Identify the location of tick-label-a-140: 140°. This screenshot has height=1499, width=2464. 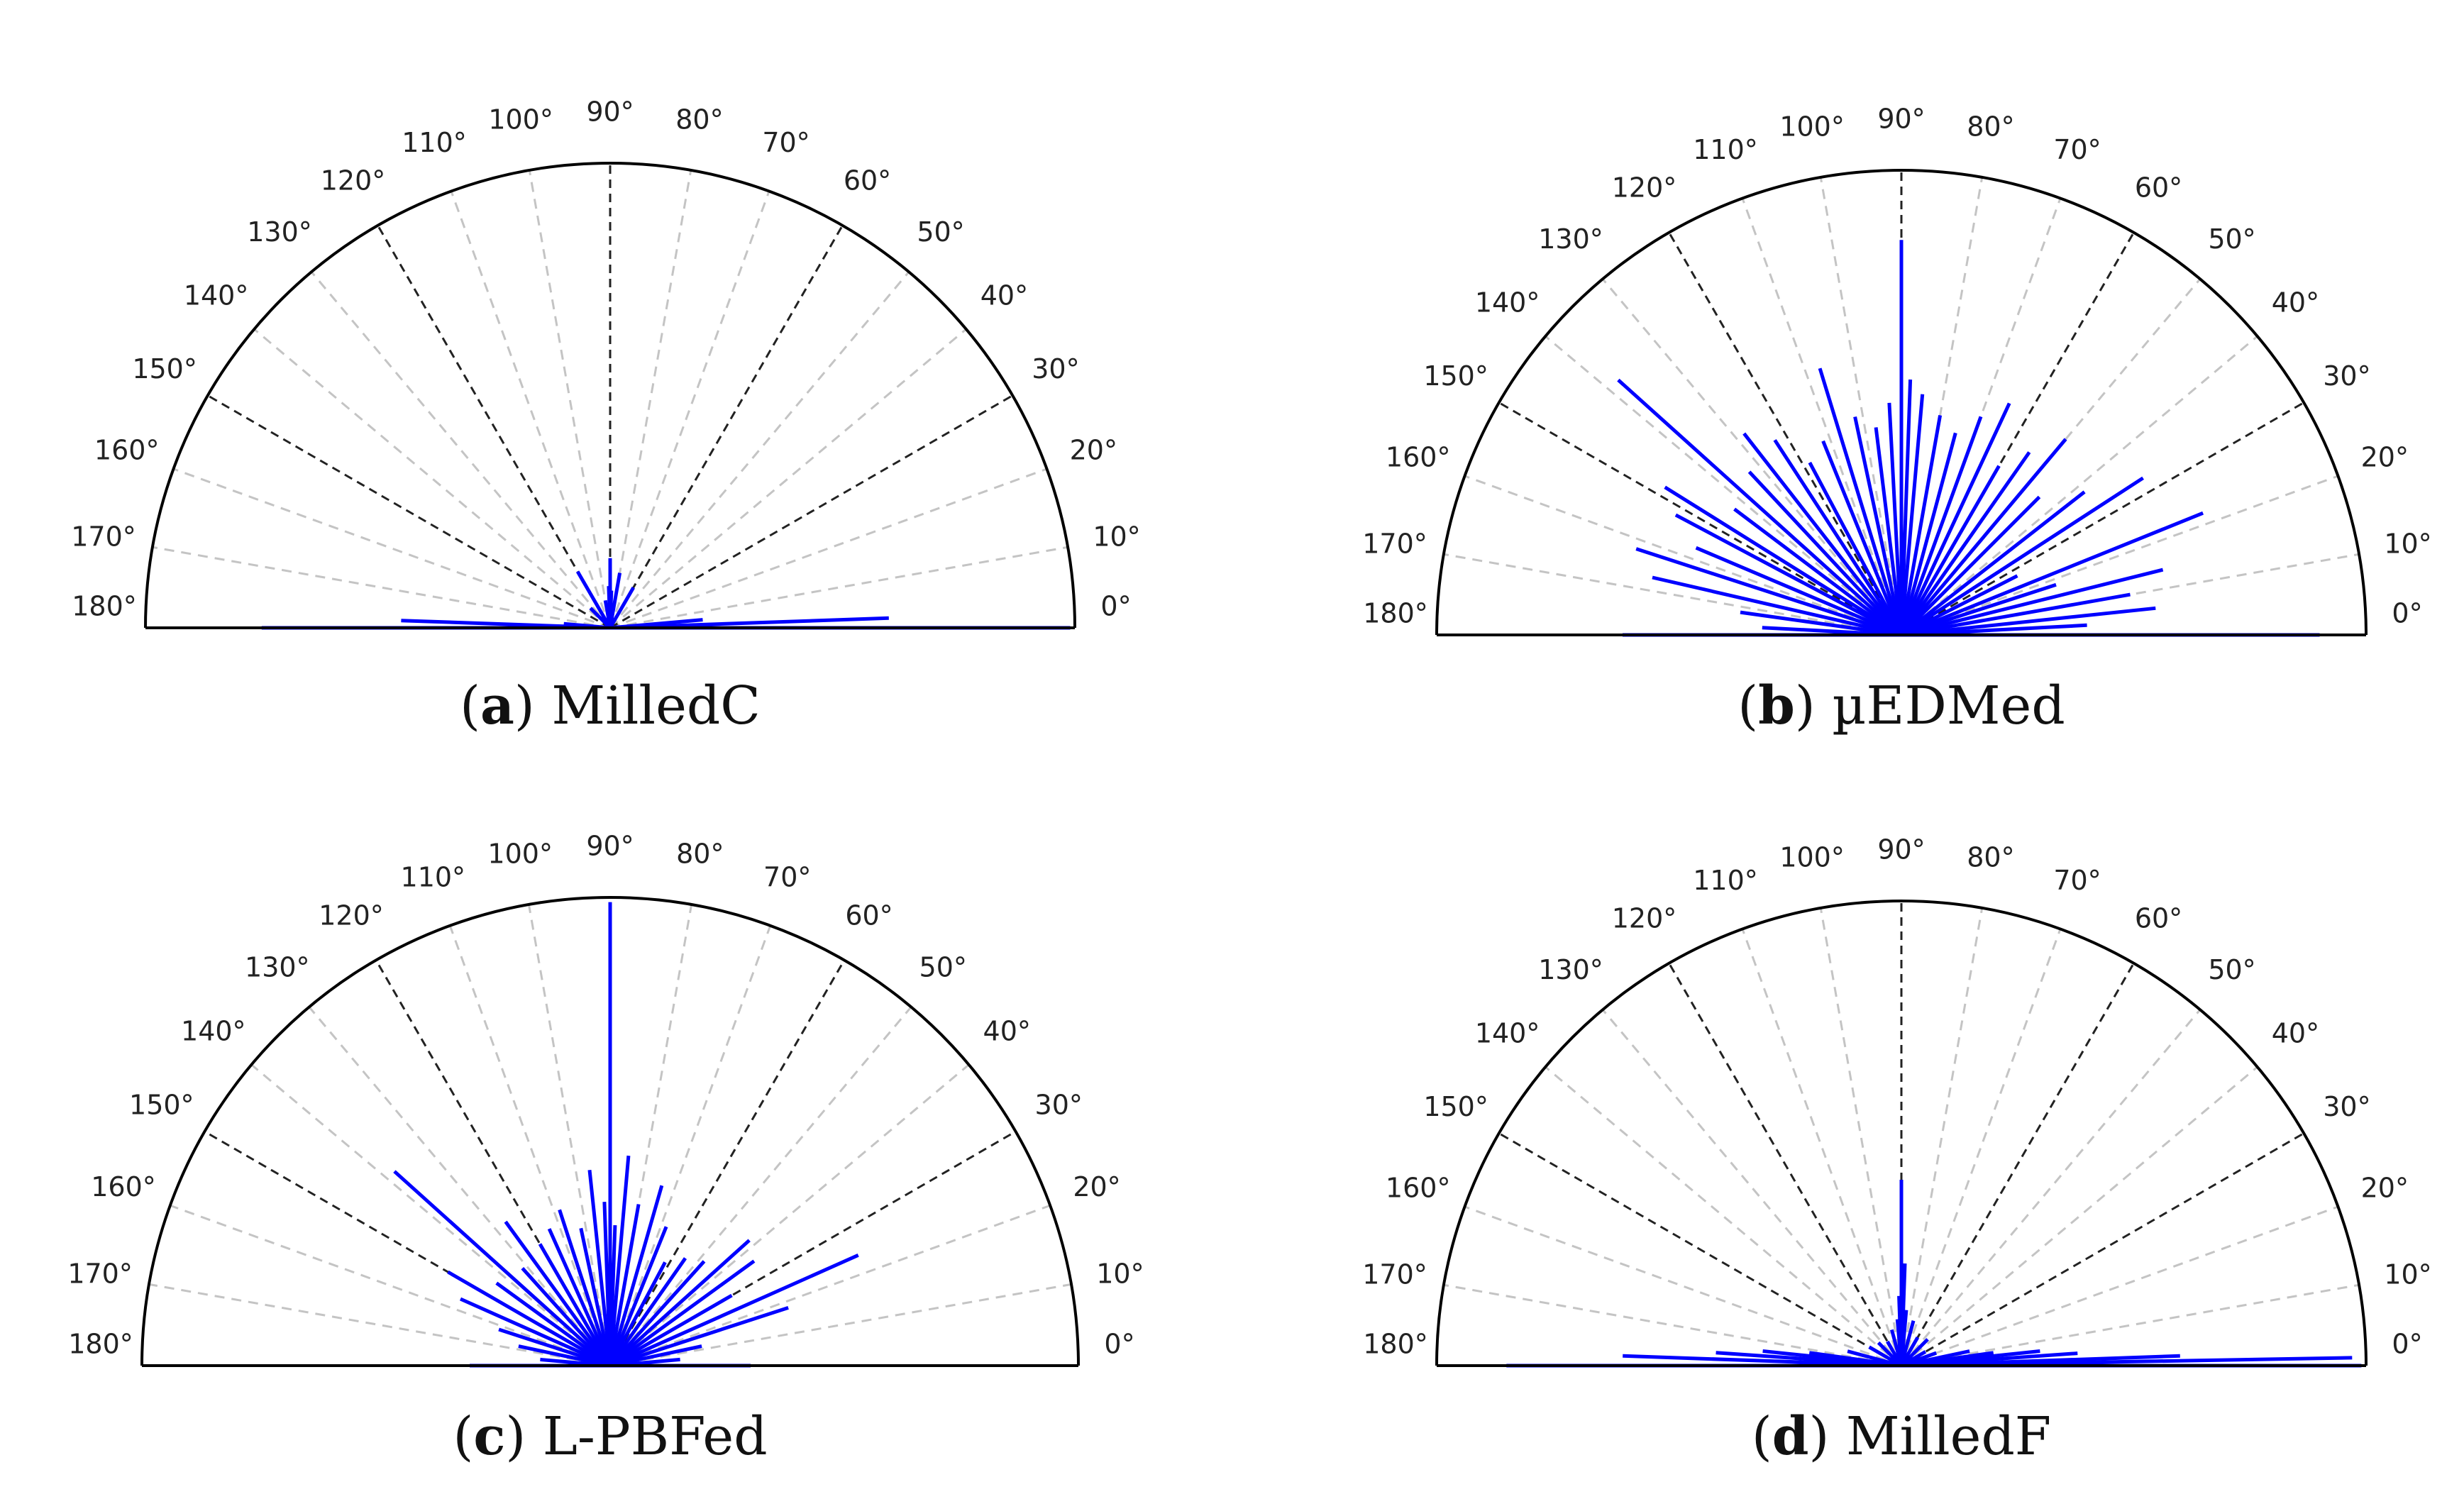
(217, 295).